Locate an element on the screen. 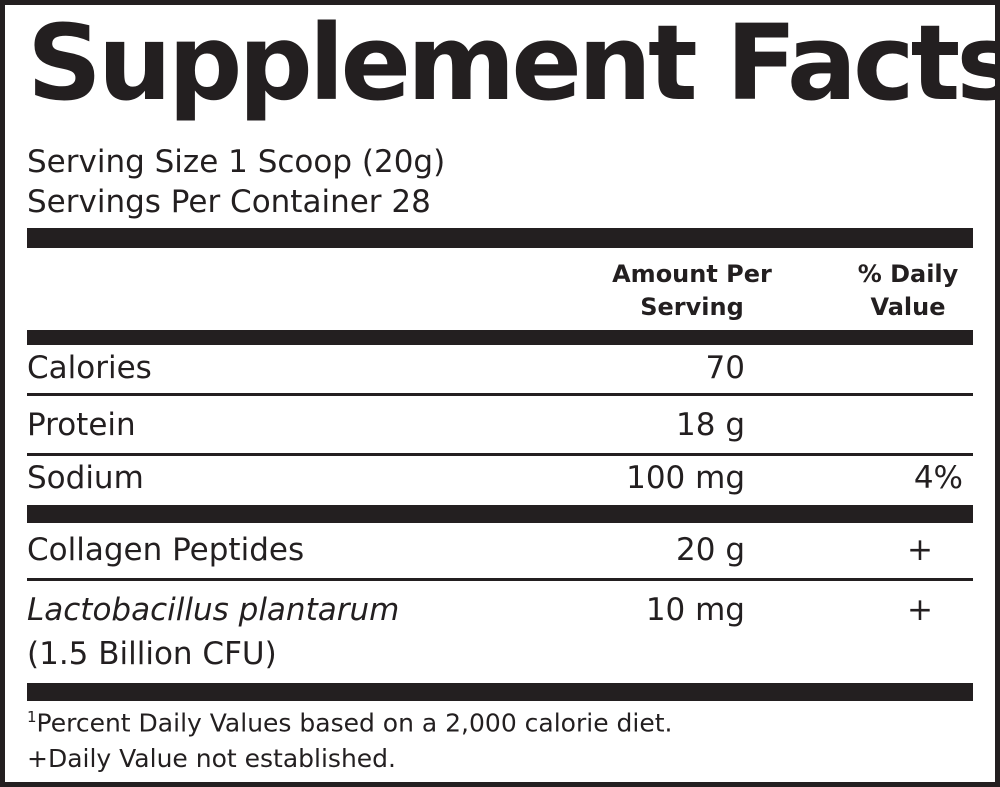 This screenshot has height=787, width=1000. row-name: Calories is located at coordinates (89, 368).